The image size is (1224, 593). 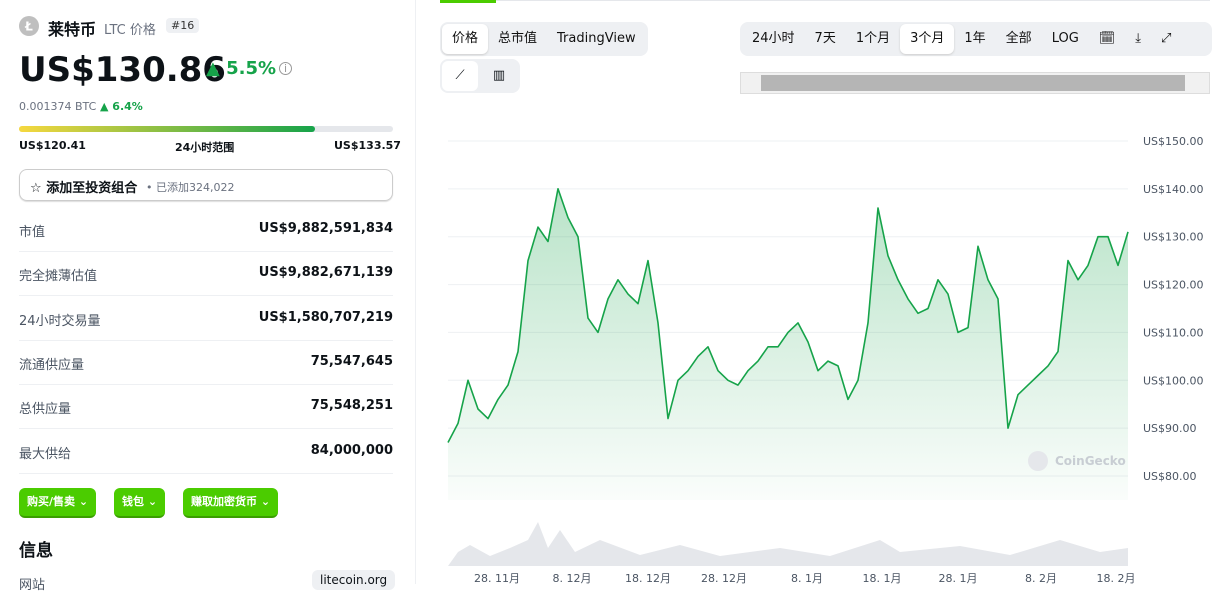 What do you see at coordinates (206, 274) in the screenshot?
I see `stat-row: 完全摊薄估值 US$9,882,671,139` at bounding box center [206, 274].